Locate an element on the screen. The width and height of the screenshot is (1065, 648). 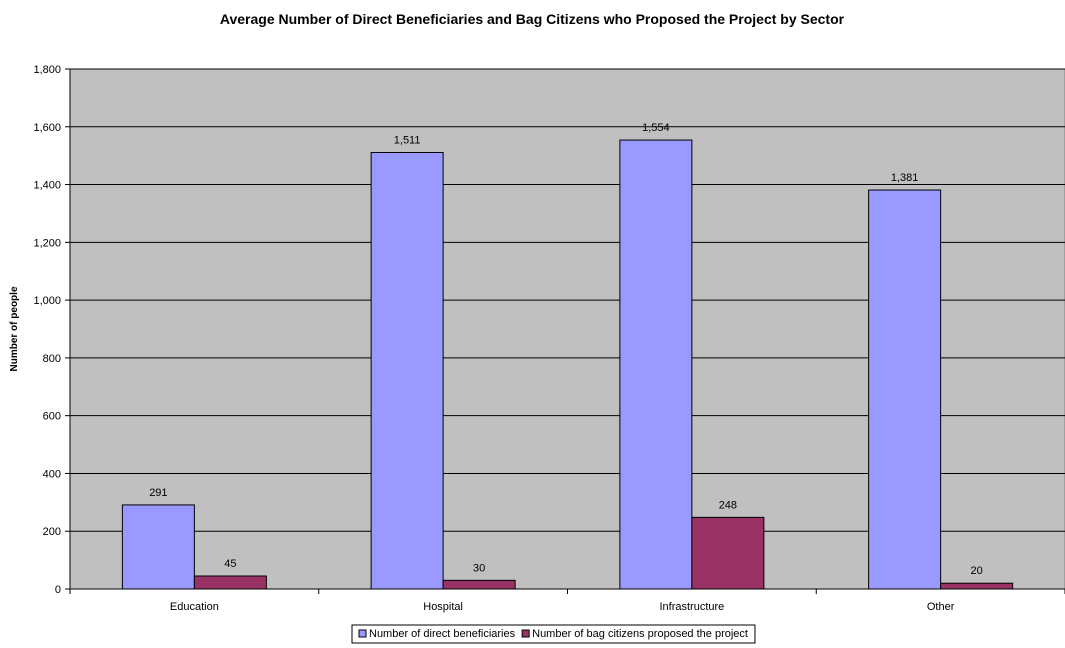
data-label: 45 is located at coordinates (230, 564).